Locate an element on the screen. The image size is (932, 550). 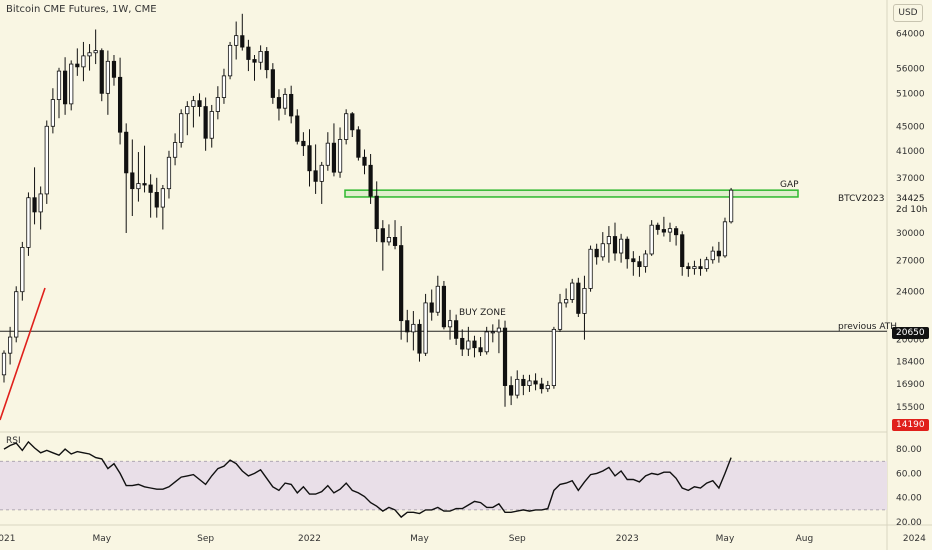
time-tick-label: Aug is located at coordinates (805, 539).